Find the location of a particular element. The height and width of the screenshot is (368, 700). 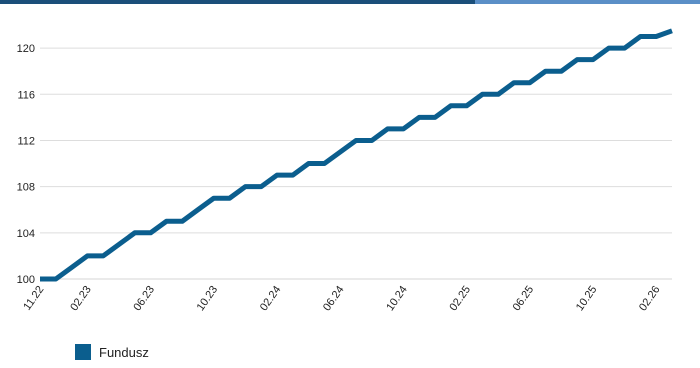

y-tick-label: 100 is located at coordinates (26, 280).